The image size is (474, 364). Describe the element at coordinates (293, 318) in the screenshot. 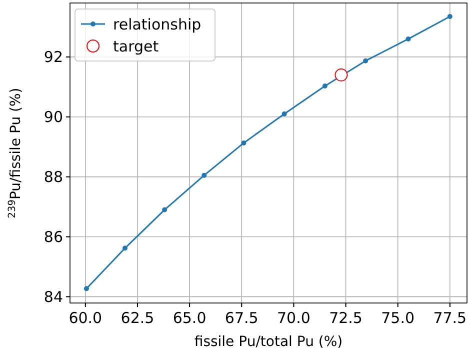

I see `x-tick-label: 70.0` at that location.